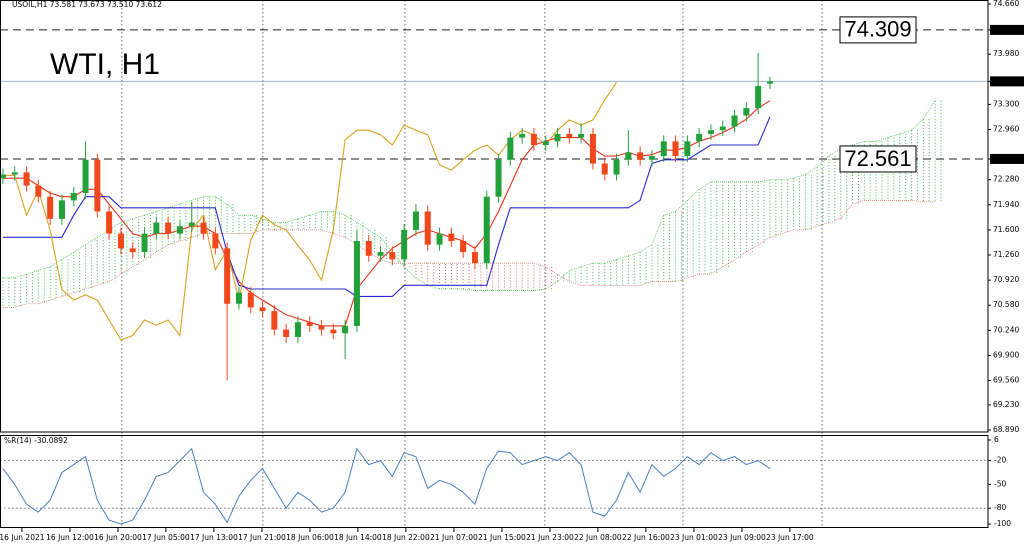  I want to click on y-tick-label: 74.309, so click(1006, 29).